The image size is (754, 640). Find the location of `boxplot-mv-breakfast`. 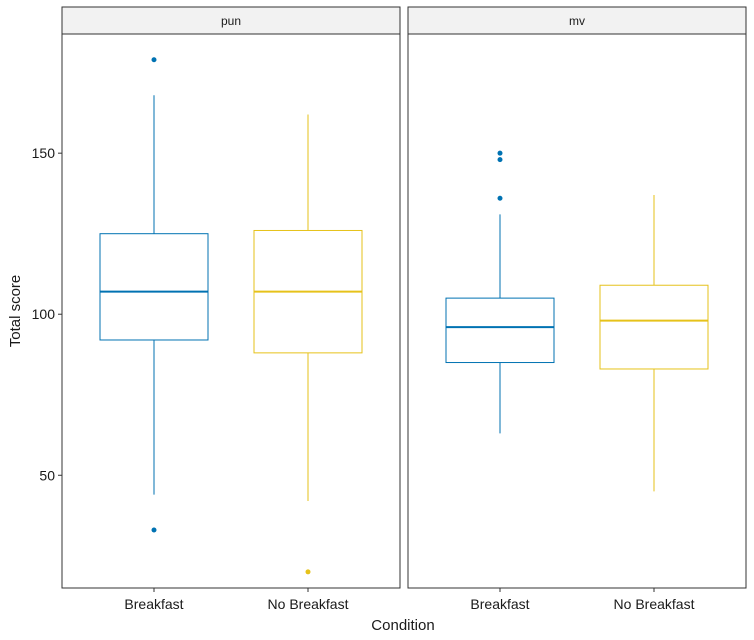

boxplot-mv-breakfast is located at coordinates (500, 292).